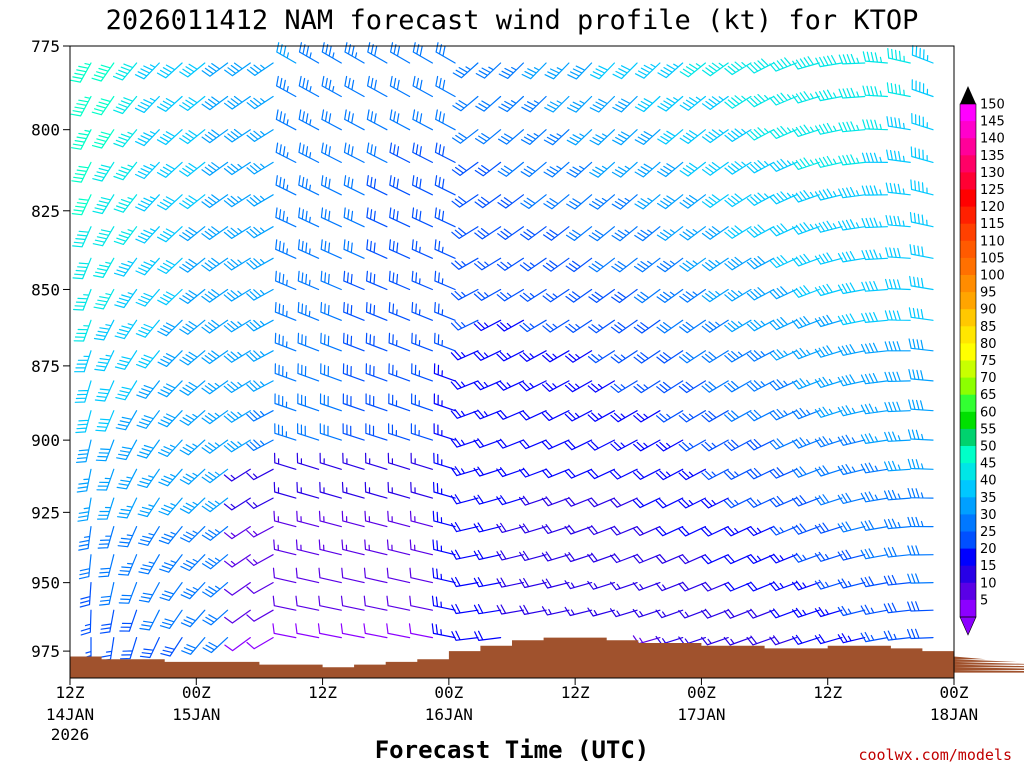 This screenshot has height=768, width=1024. Describe the element at coordinates (70, 734) in the screenshot. I see `x-tick-year: 2026` at that location.